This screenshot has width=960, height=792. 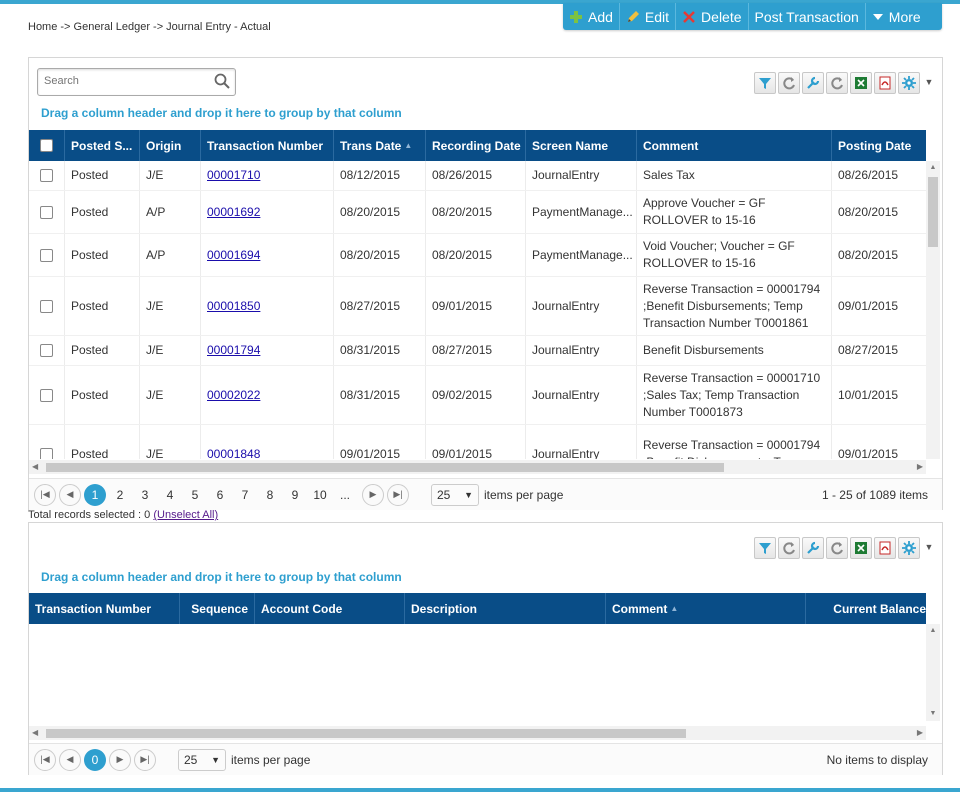 What do you see at coordinates (807, 16) in the screenshot?
I see `post-transaction-button: Post Transaction` at bounding box center [807, 16].